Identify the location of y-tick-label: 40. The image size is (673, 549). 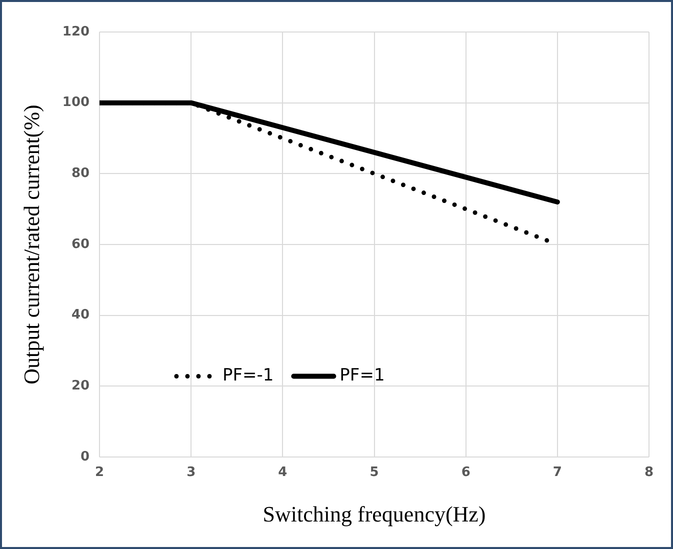
(80, 315).